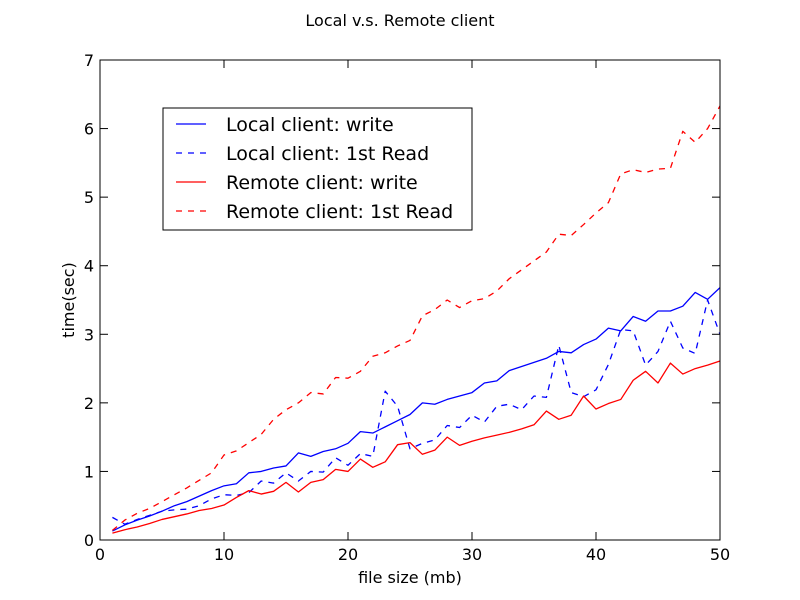 This screenshot has height=600, width=800. I want to click on legend-label-3: Remote client: write, so click(322, 183).